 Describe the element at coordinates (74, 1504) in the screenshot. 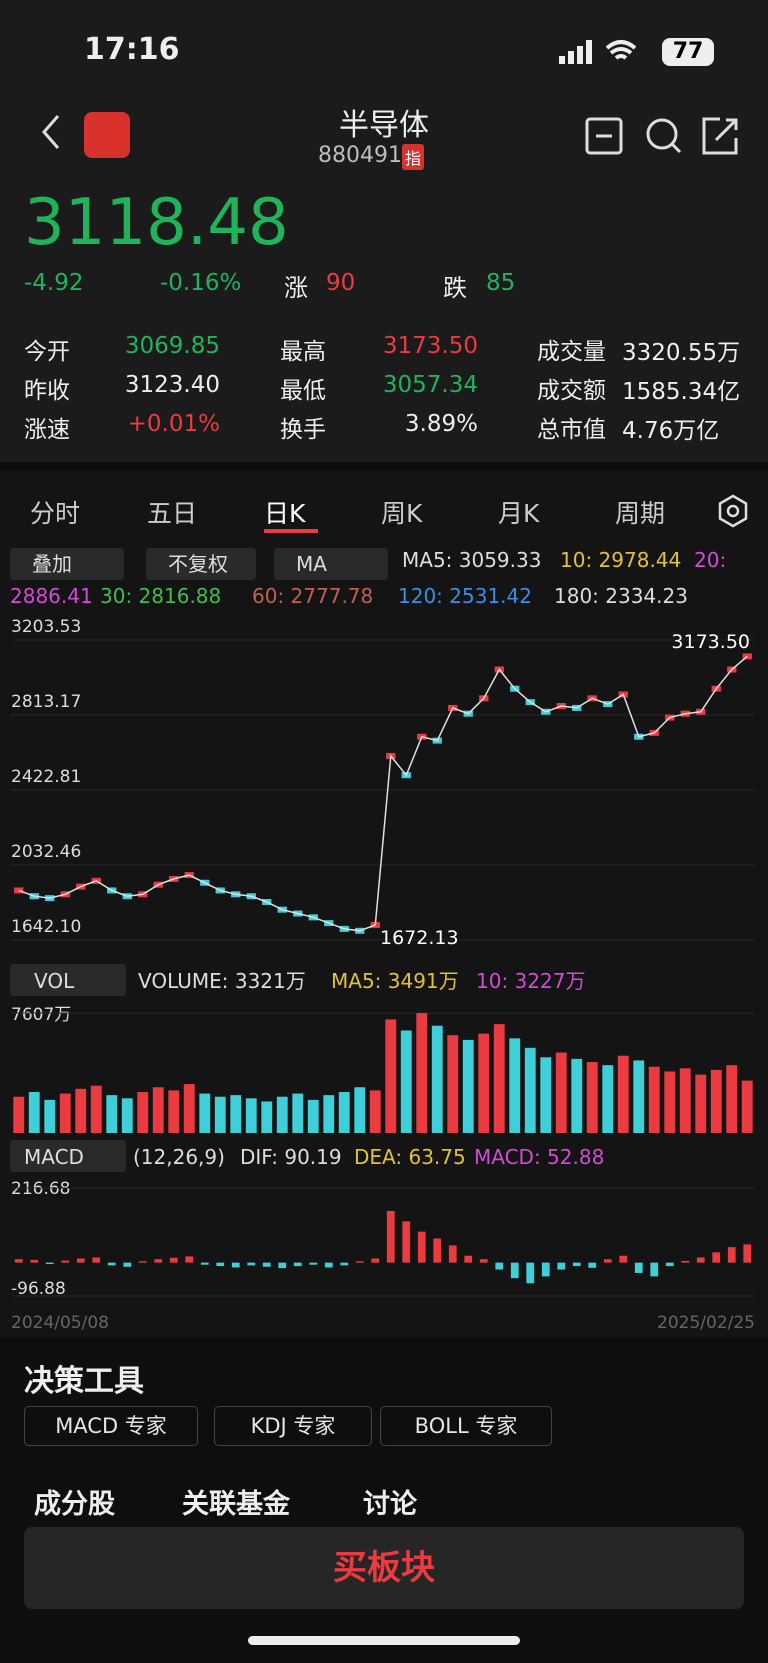

I see `bottom-tab: 成分股` at that location.